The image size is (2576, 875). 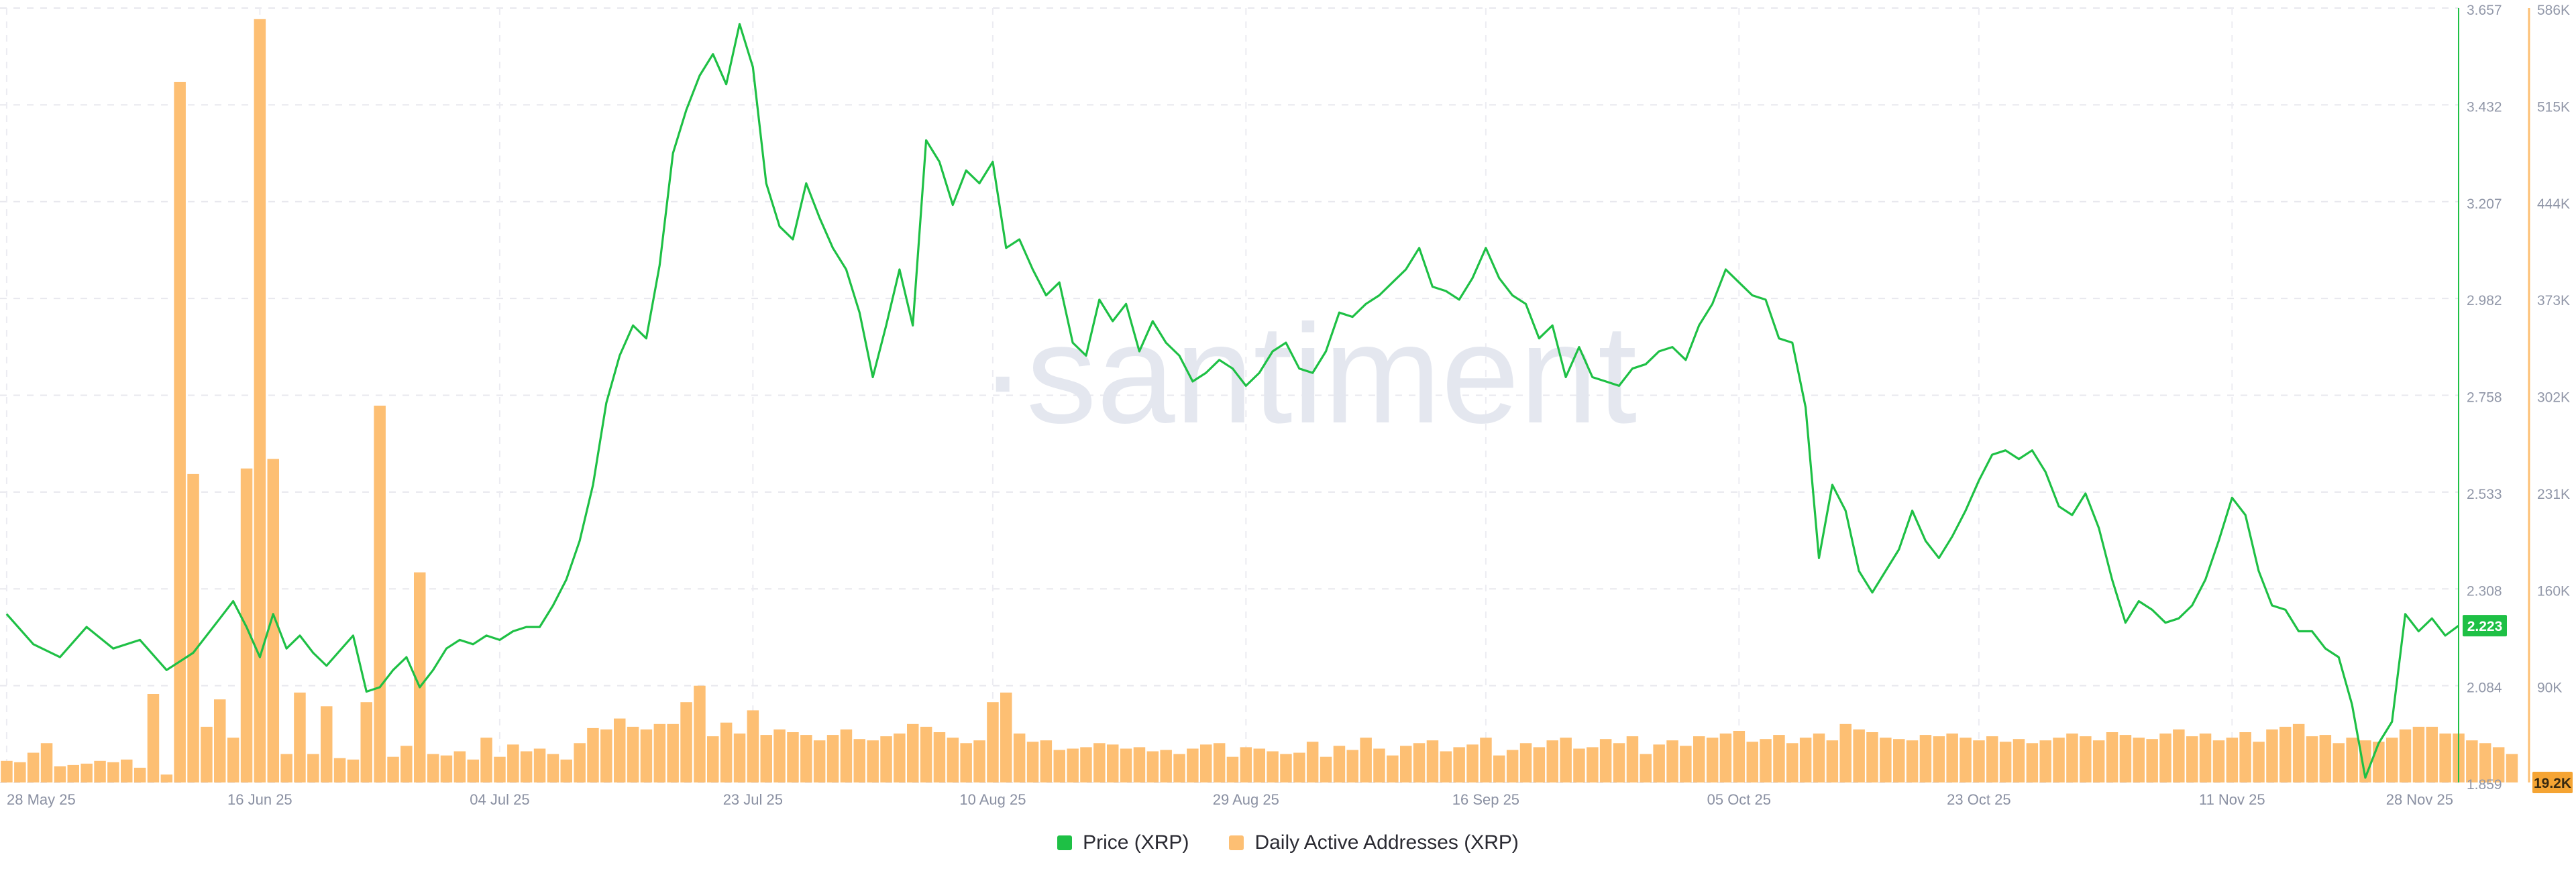 I want to click on x-axis-tick: 28 May 25, so click(x=41, y=799).